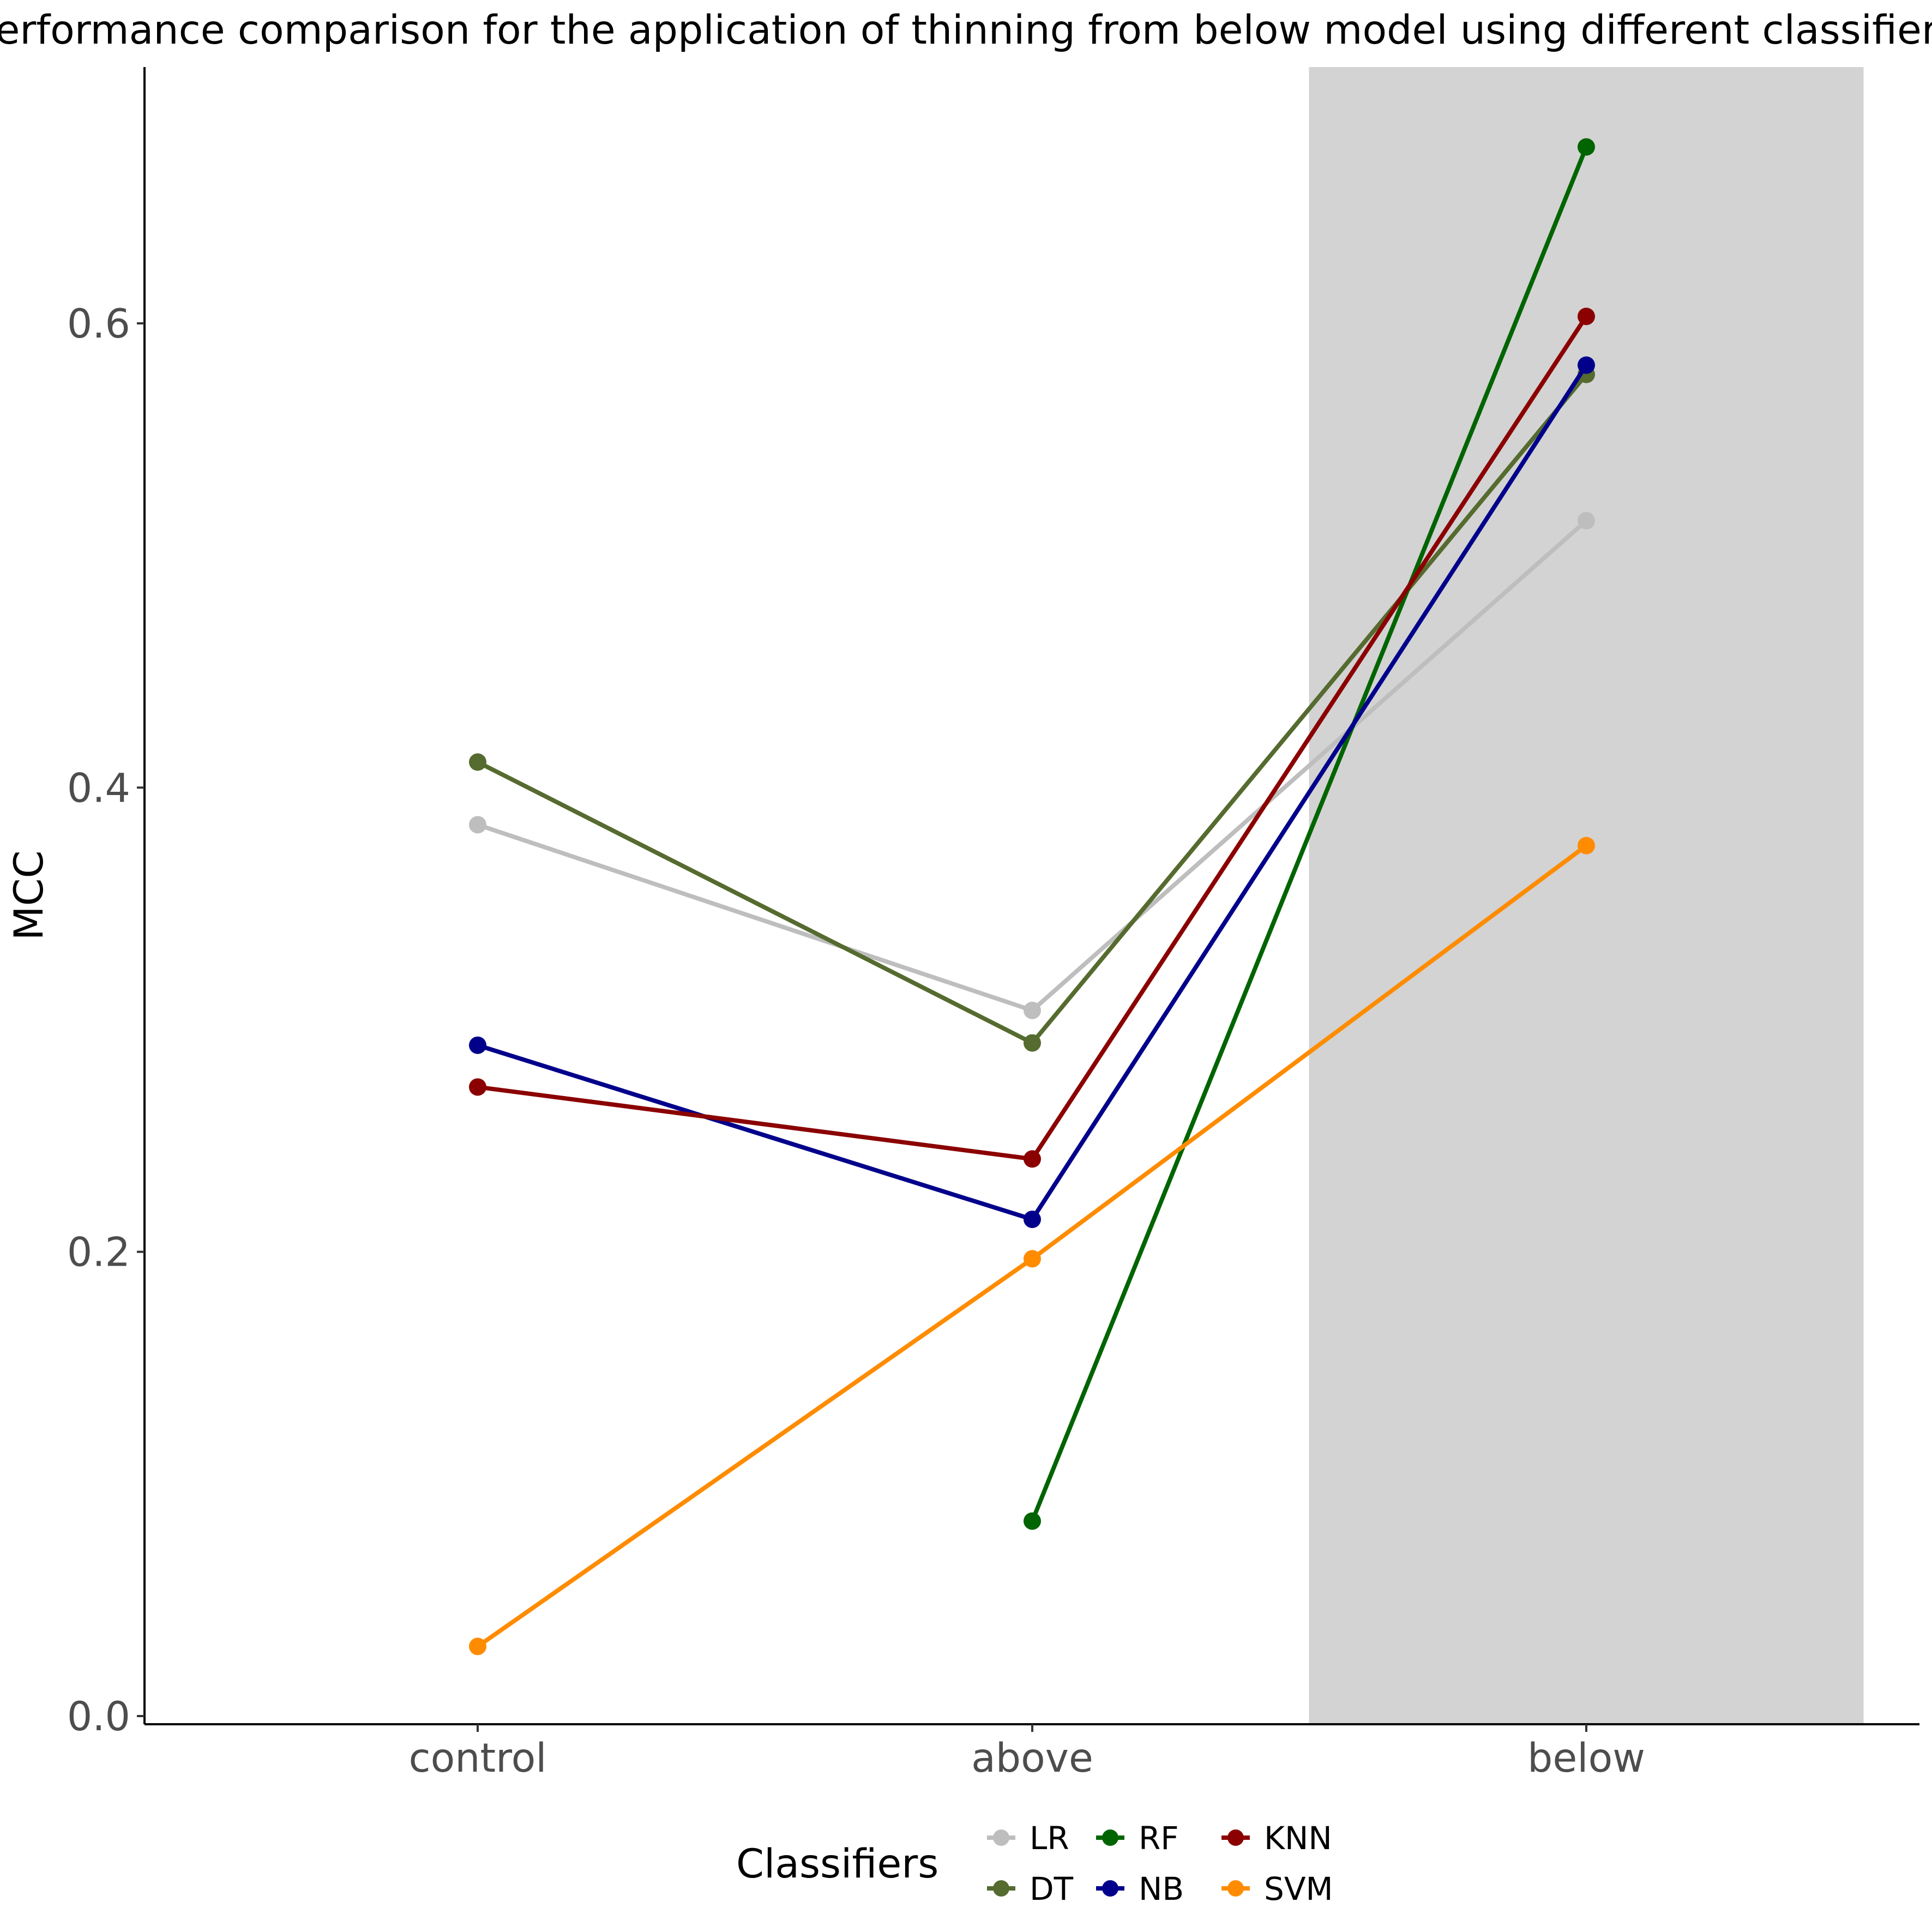  I want to click on legend-label-KNN: KNN, so click(1298, 1838).